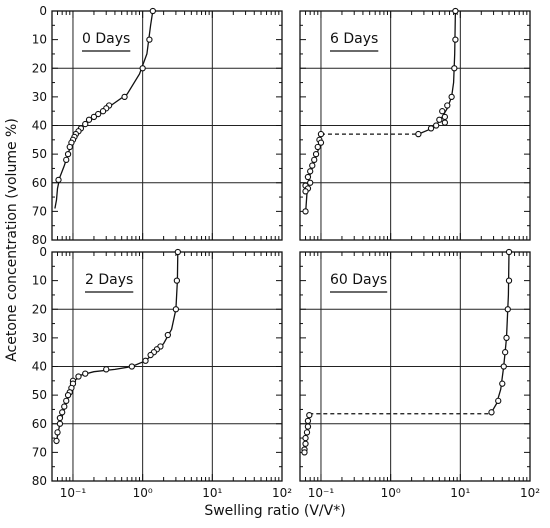  I want to click on series-curve-6-days, so click(437, 72).